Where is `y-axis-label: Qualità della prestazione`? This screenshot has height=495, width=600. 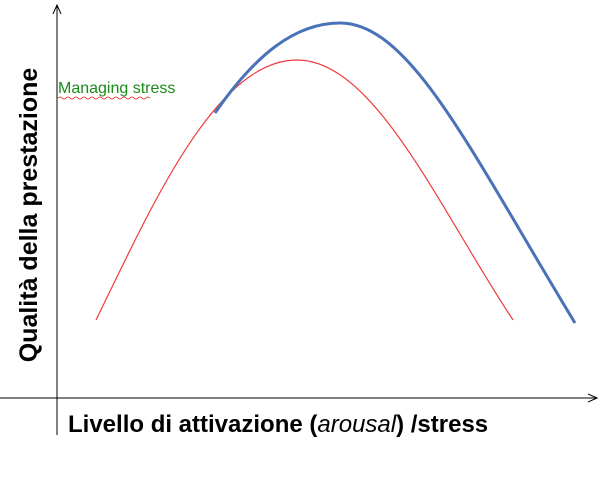 y-axis-label: Qualità della prestazione is located at coordinates (29, 215).